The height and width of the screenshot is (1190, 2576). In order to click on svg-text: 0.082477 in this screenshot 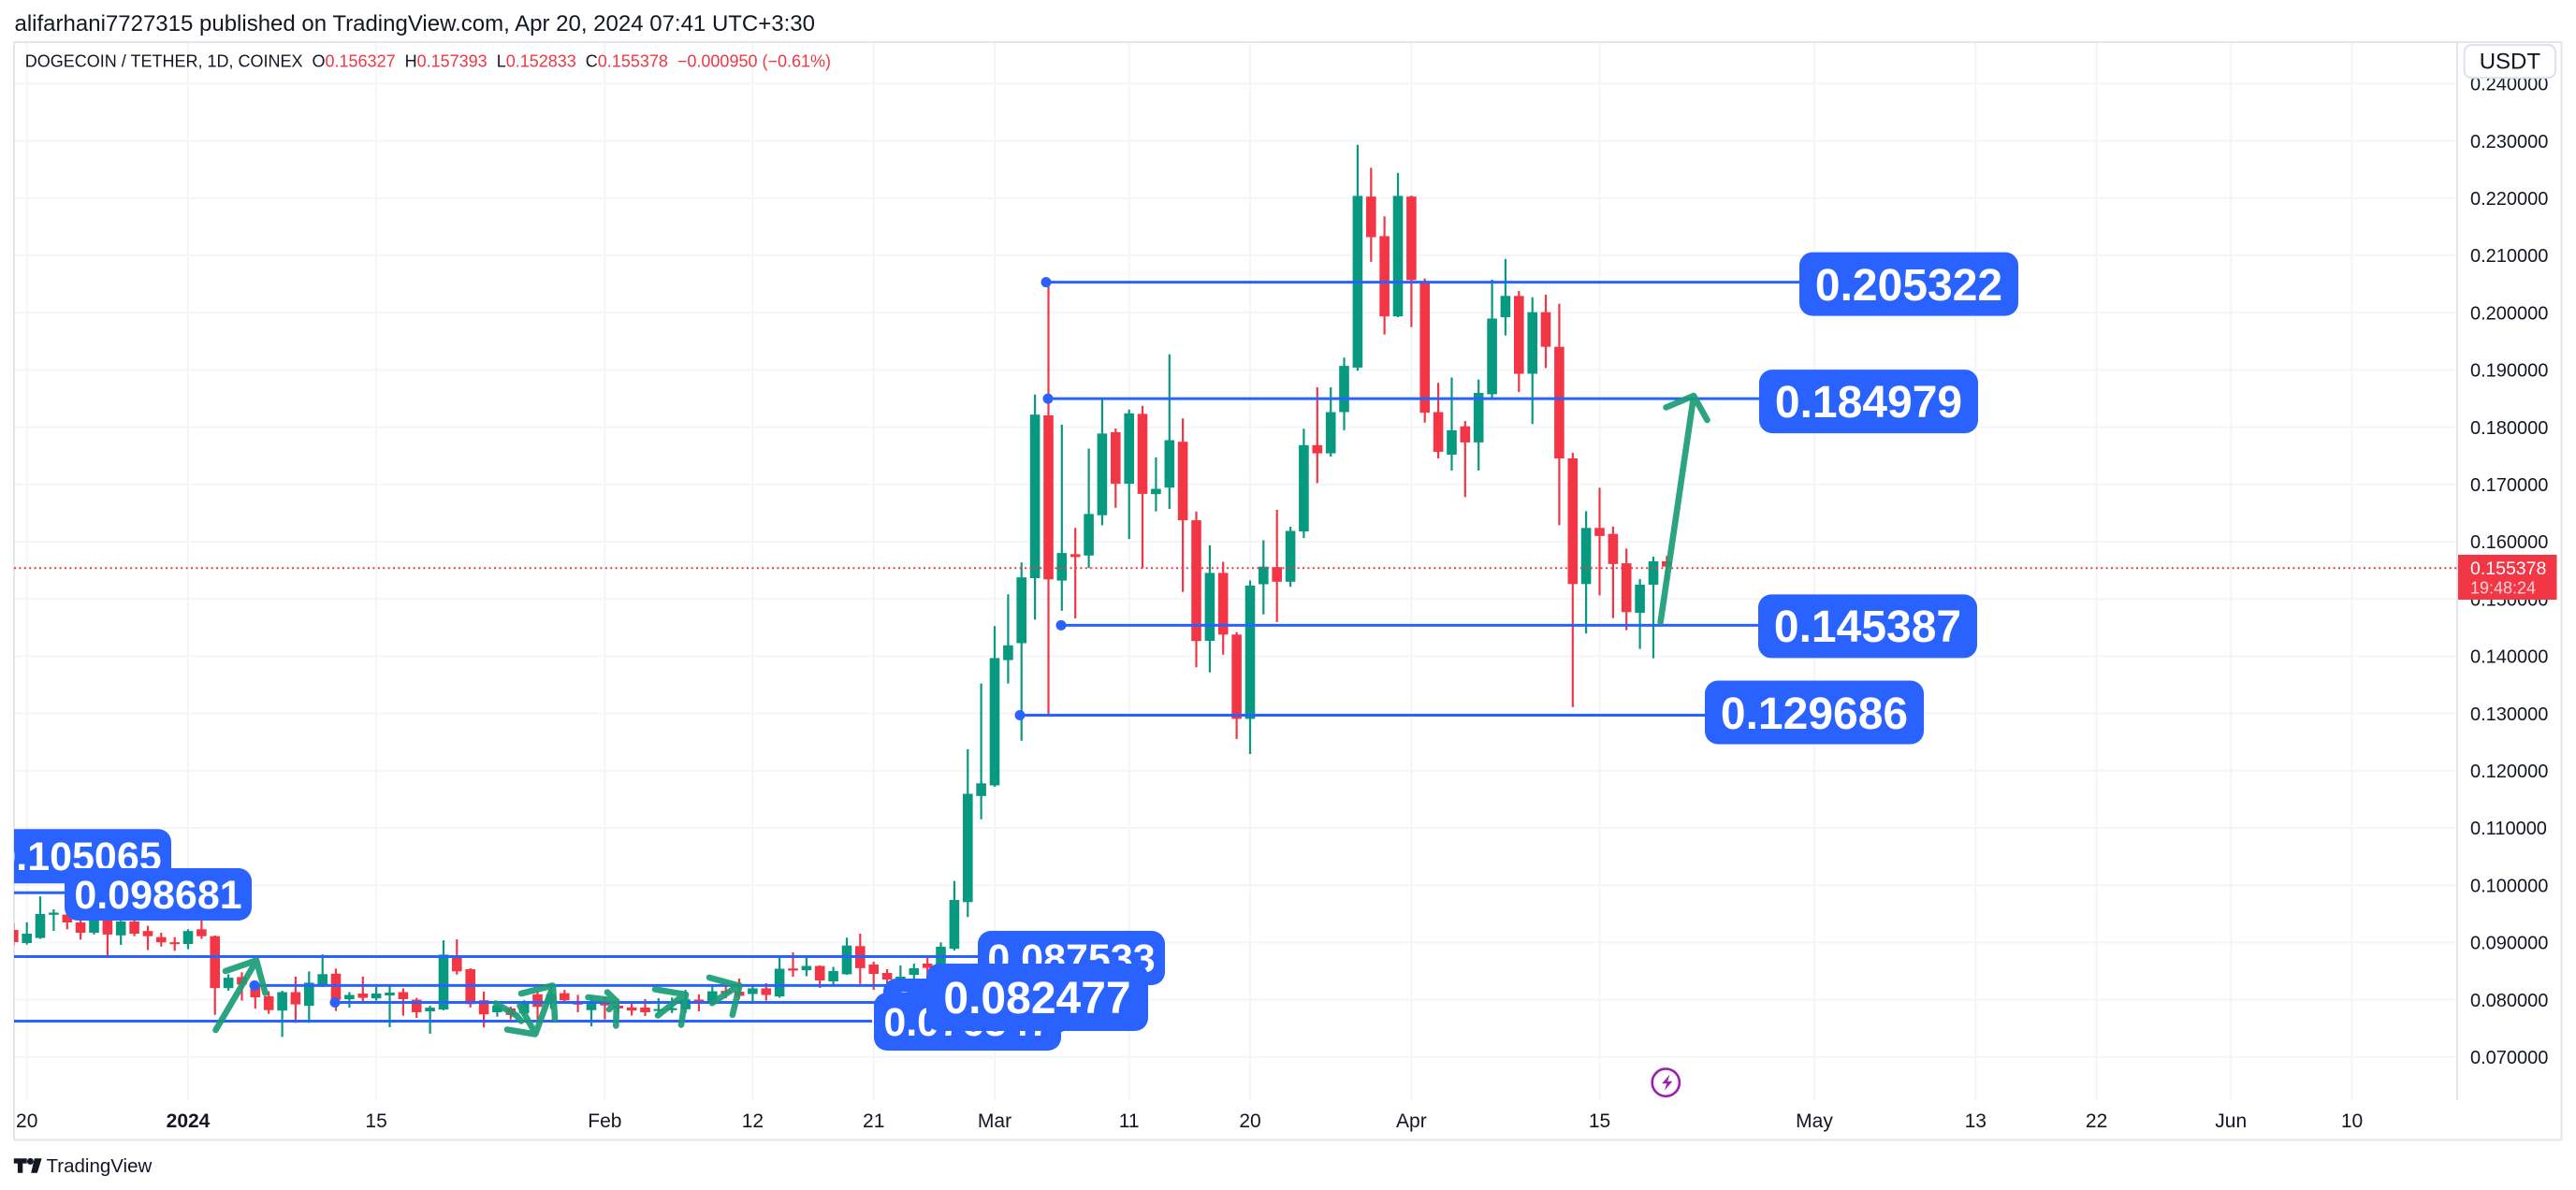, I will do `click(1036, 998)`.